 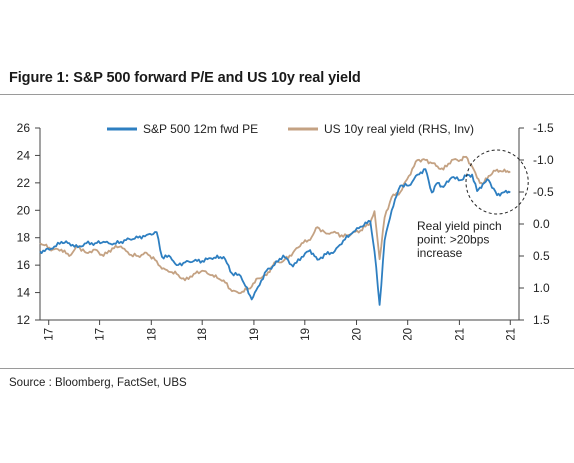 I want to click on footer-divider, so click(x=287, y=368).